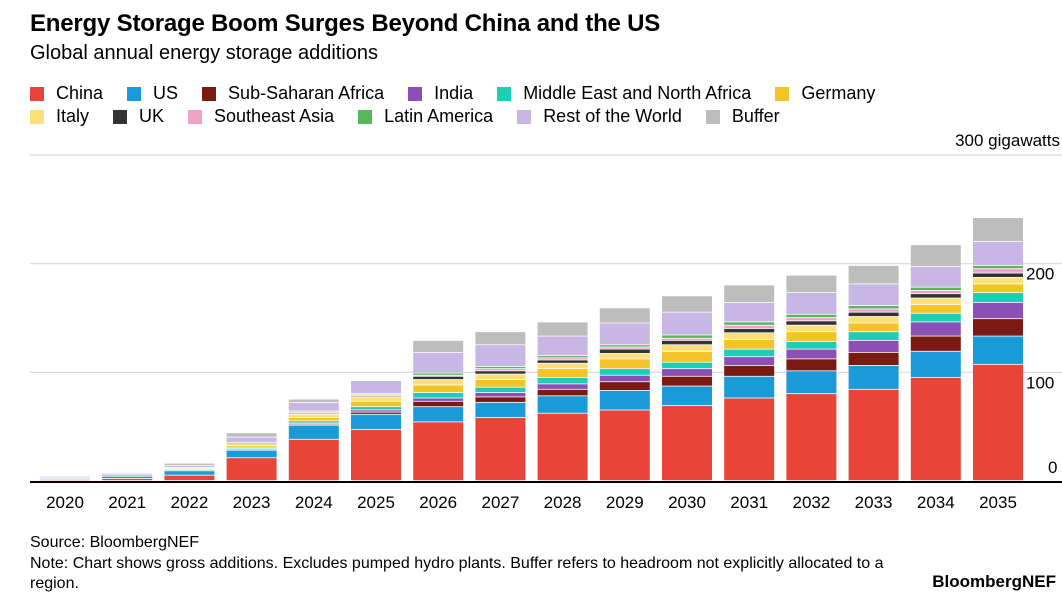 The width and height of the screenshot is (1062, 594). I want to click on source-text: Source: BloombergNEF, so click(114, 543).